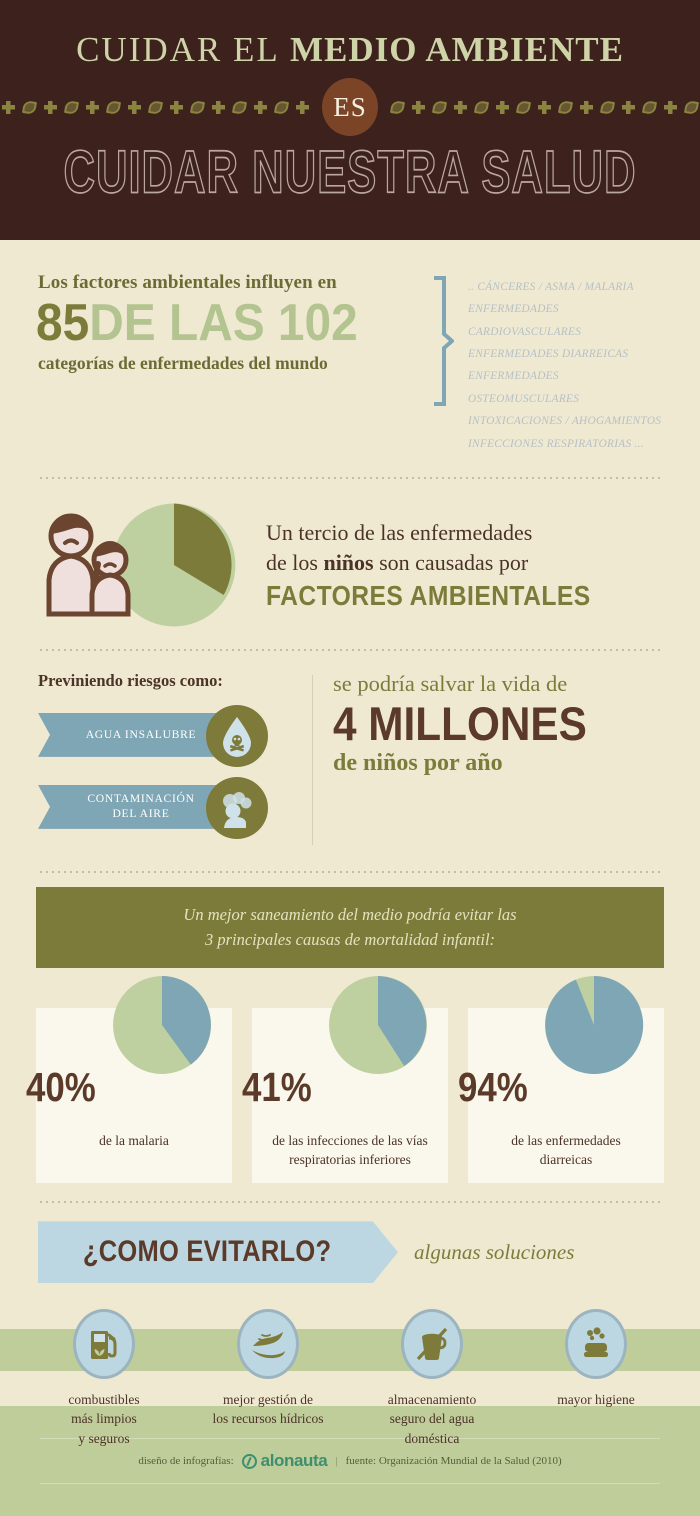  I want to click on brand-logo: alonauta, so click(284, 1461).